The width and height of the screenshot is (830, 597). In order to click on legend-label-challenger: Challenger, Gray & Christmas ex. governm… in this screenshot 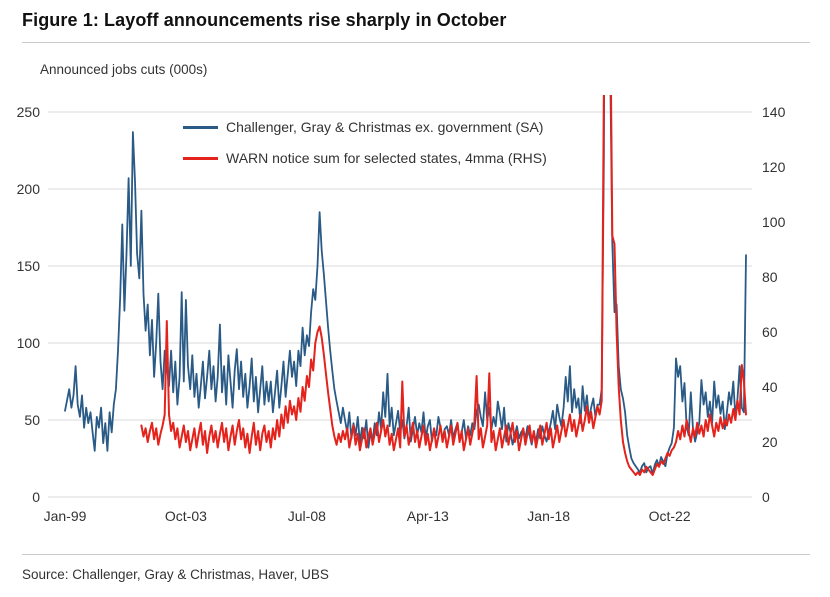, I will do `click(385, 127)`.